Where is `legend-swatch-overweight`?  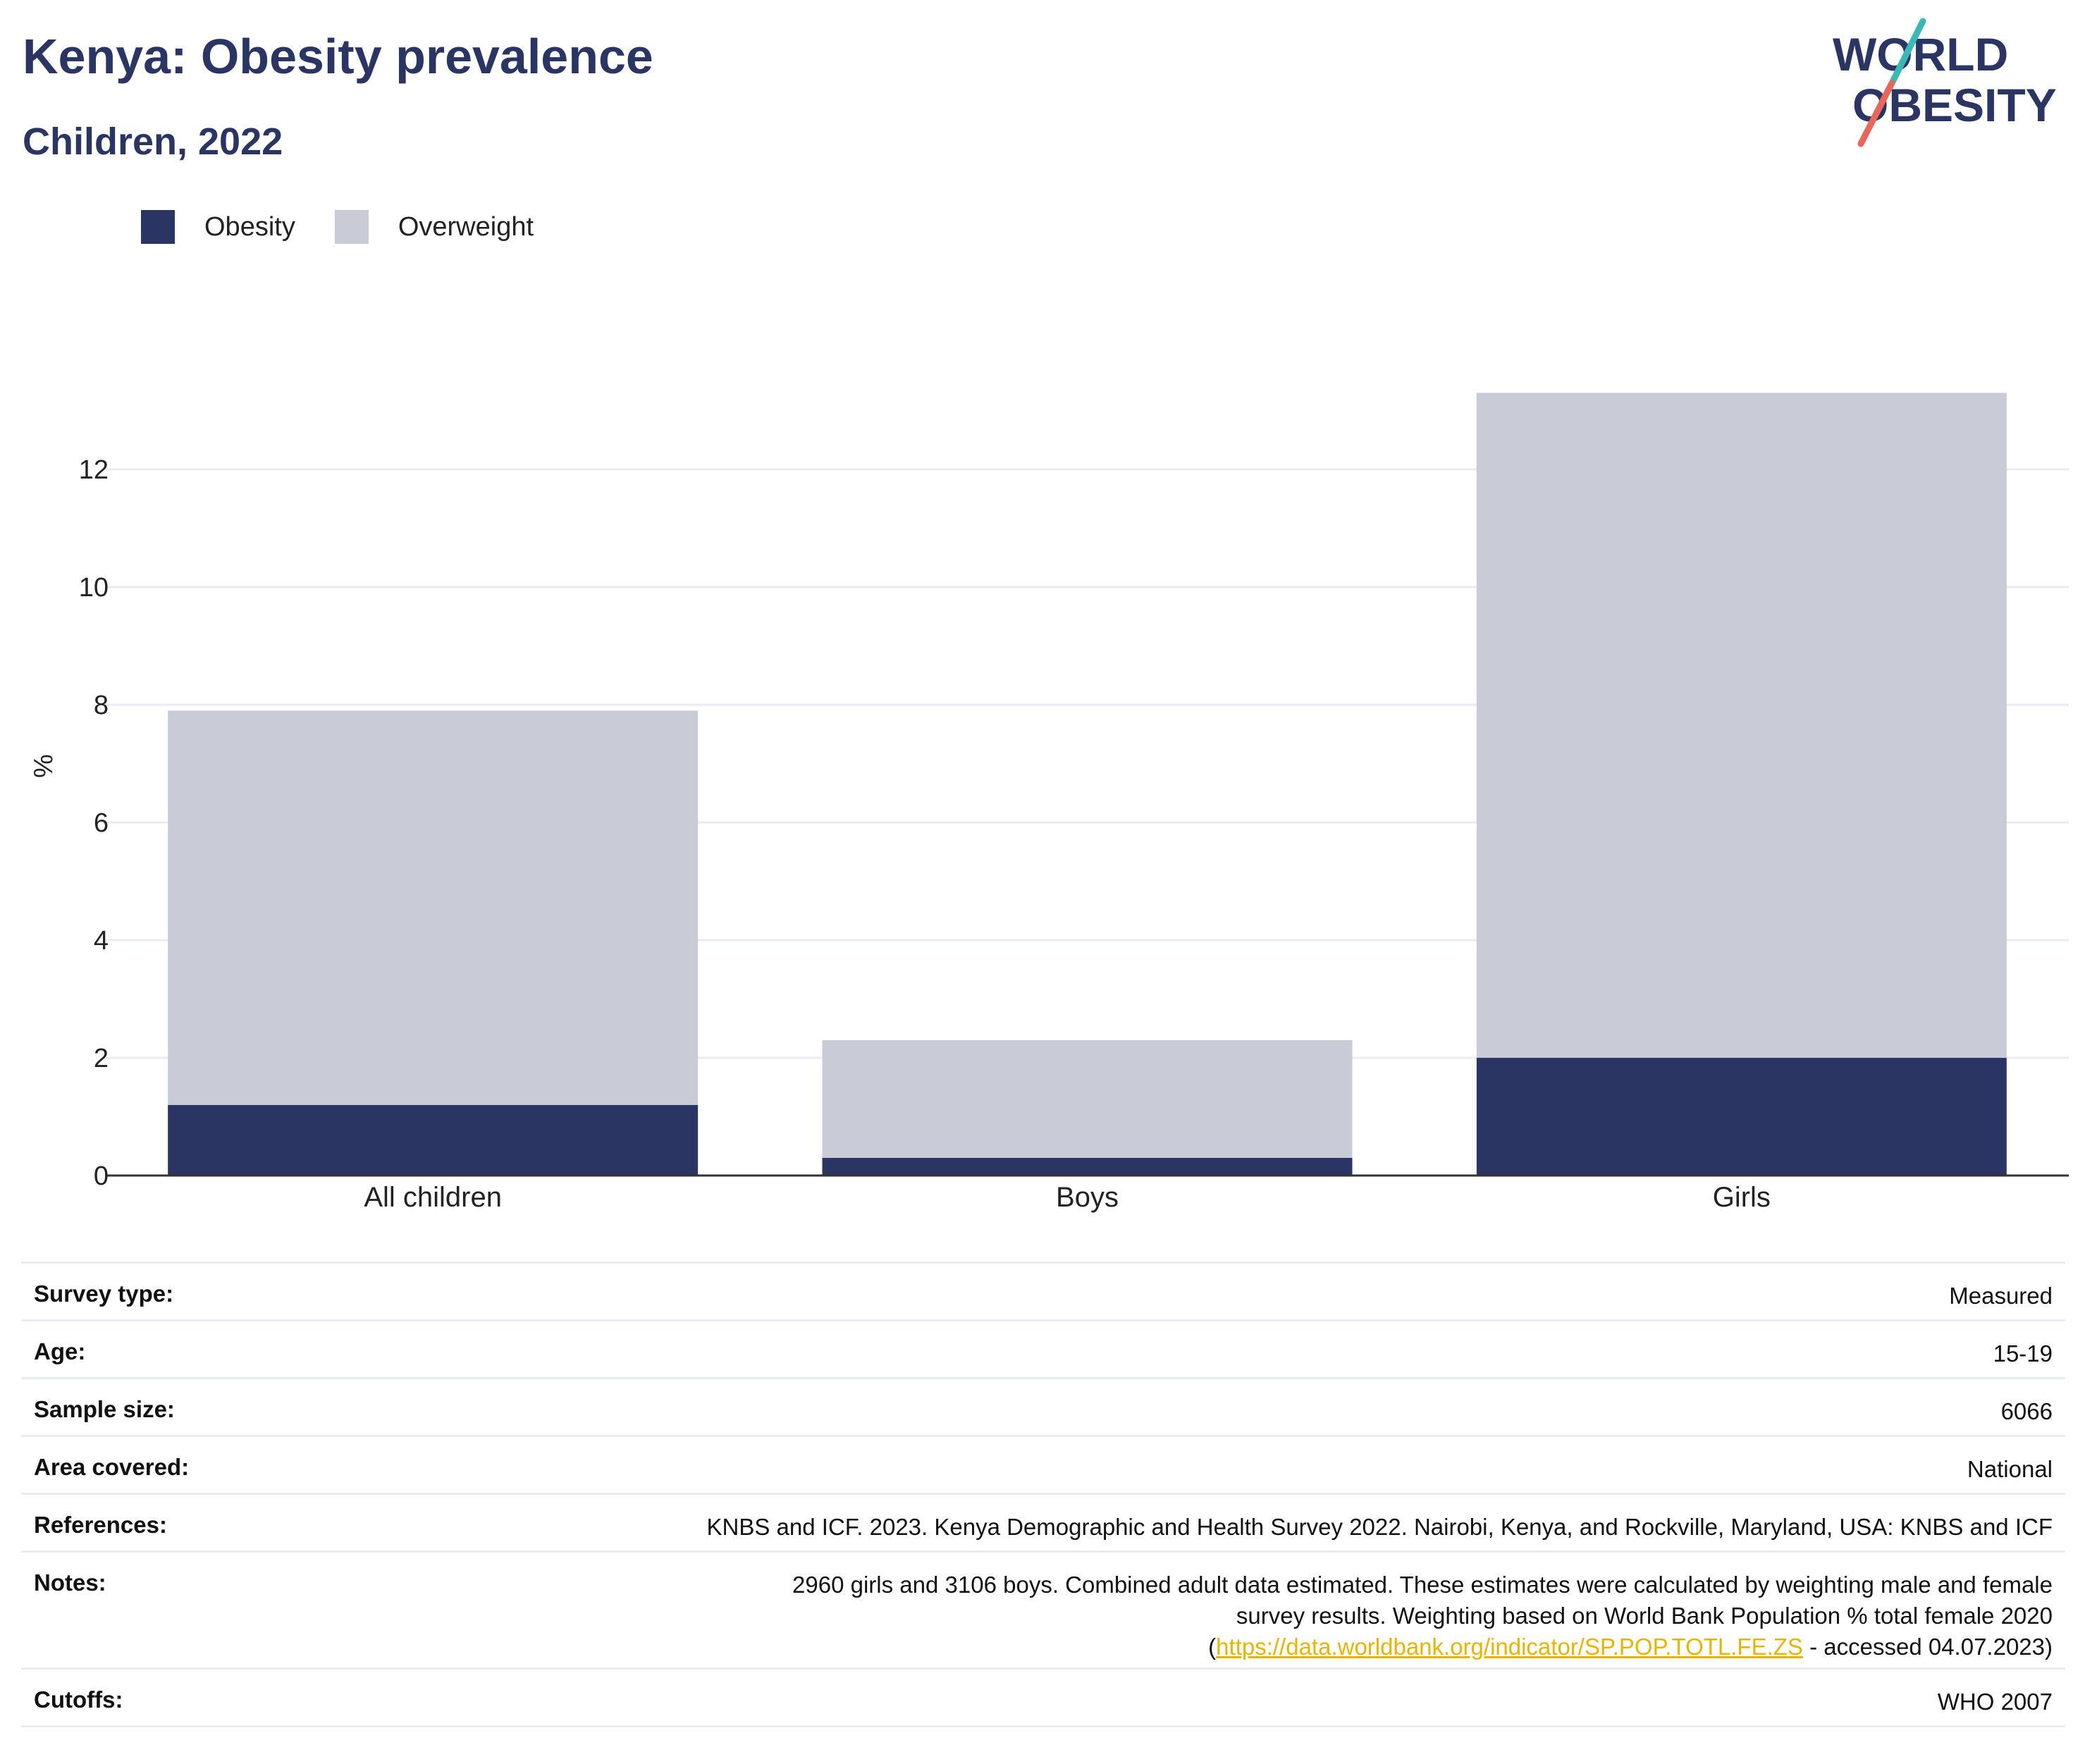
legend-swatch-overweight is located at coordinates (351, 227).